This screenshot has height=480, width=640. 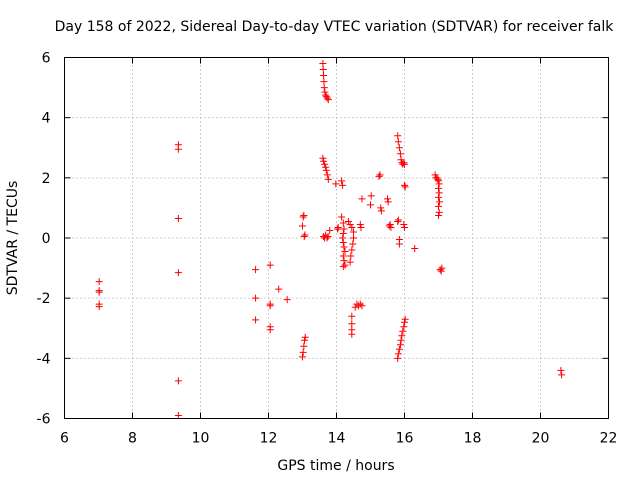 I want to click on x-tick-label: 8, so click(x=132, y=439).